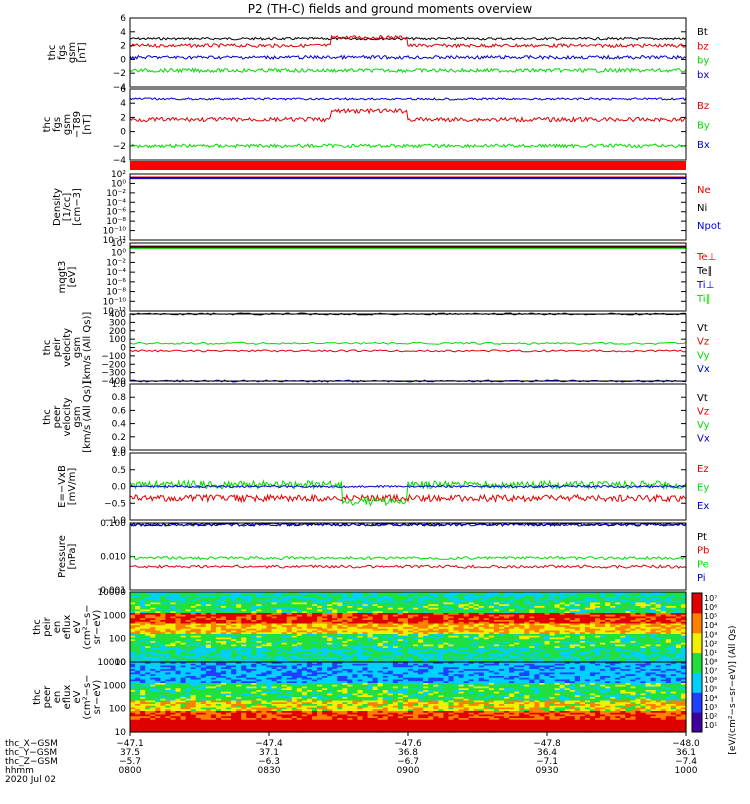  I want to click on series-Bz, so click(408, 115).